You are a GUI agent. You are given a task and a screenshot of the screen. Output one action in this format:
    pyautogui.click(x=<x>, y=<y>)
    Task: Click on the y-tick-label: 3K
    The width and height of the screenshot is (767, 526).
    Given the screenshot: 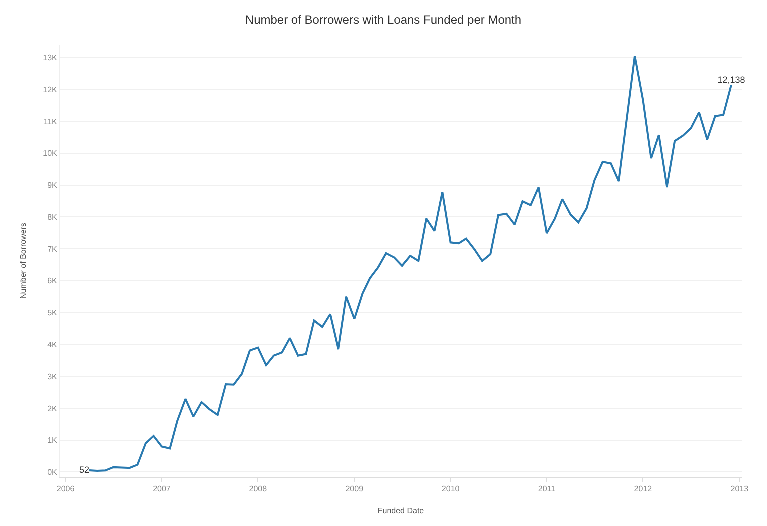 What is the action you would take?
    pyautogui.click(x=53, y=377)
    